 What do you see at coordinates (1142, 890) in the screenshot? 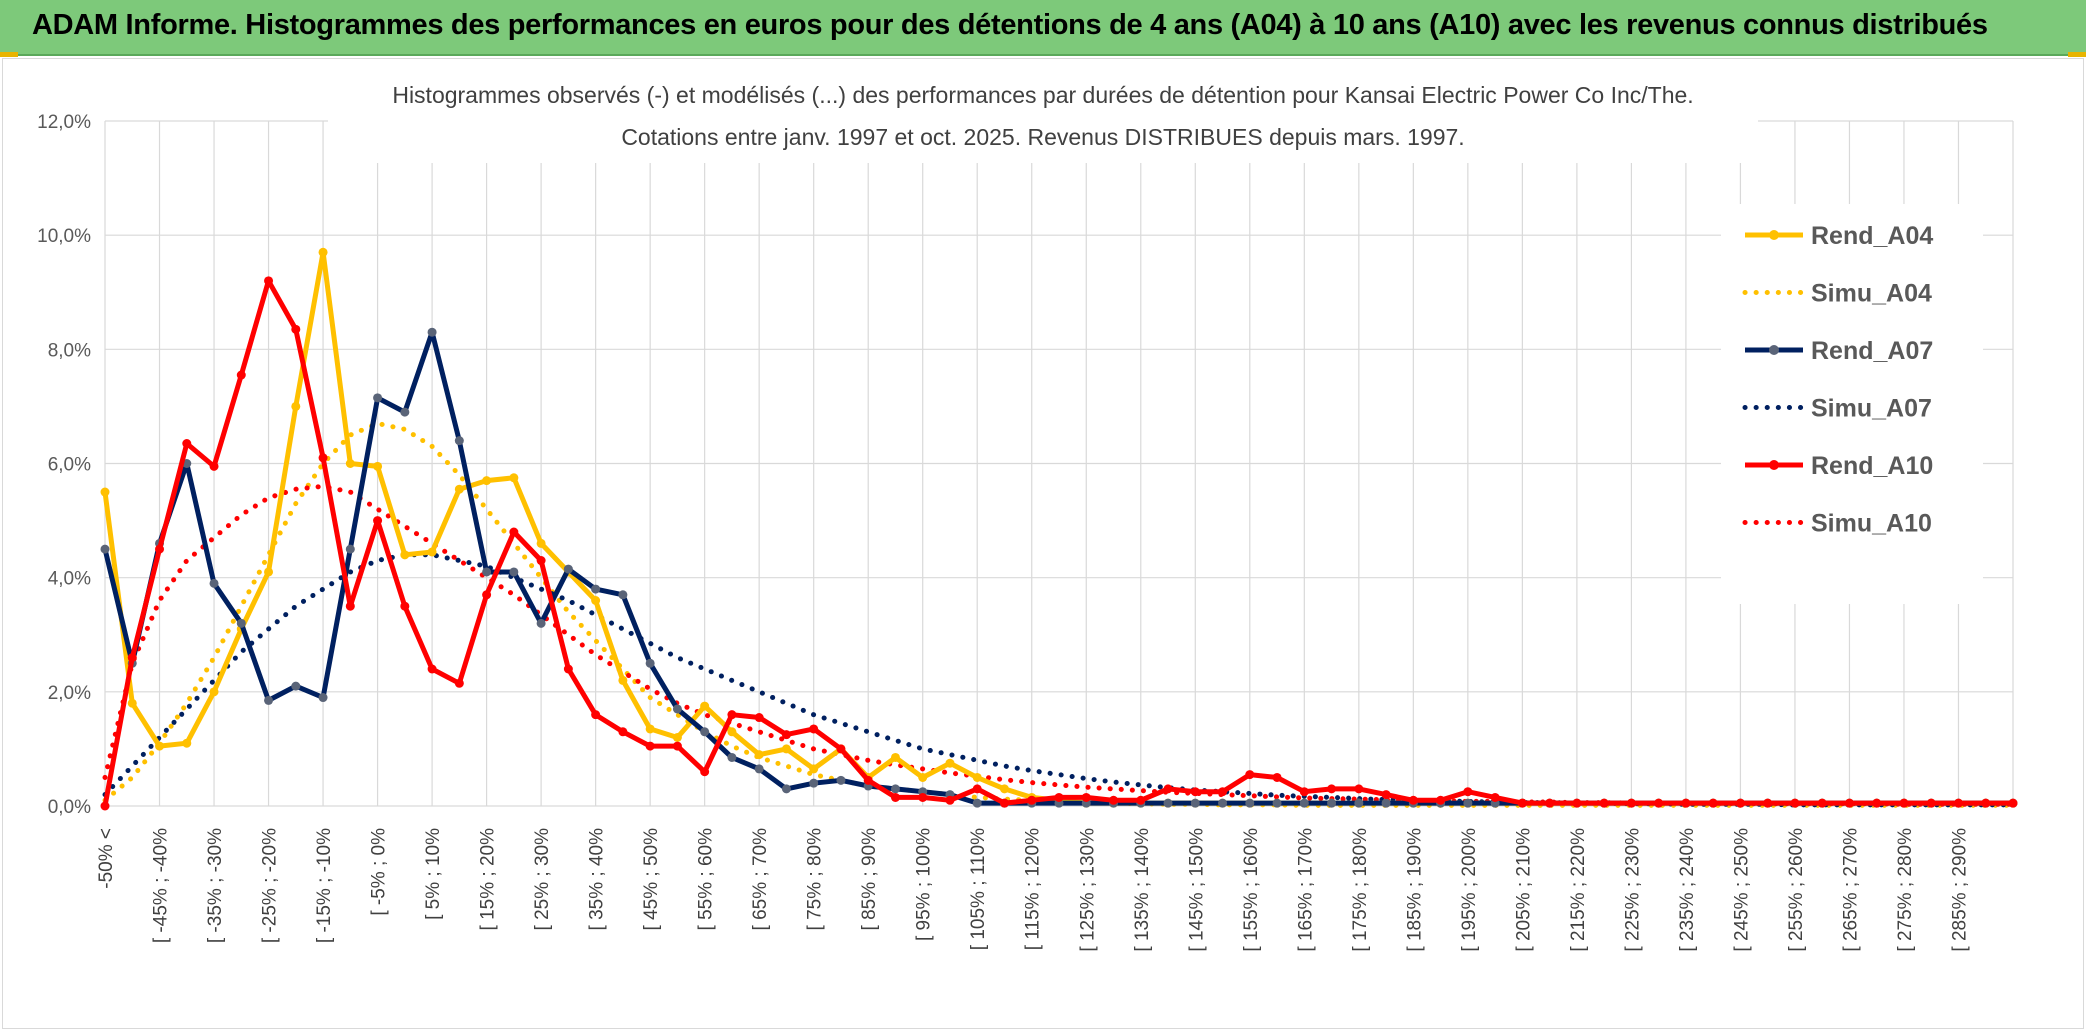
I see `x-tick-label: [ 135% ; 140%` at bounding box center [1142, 890].